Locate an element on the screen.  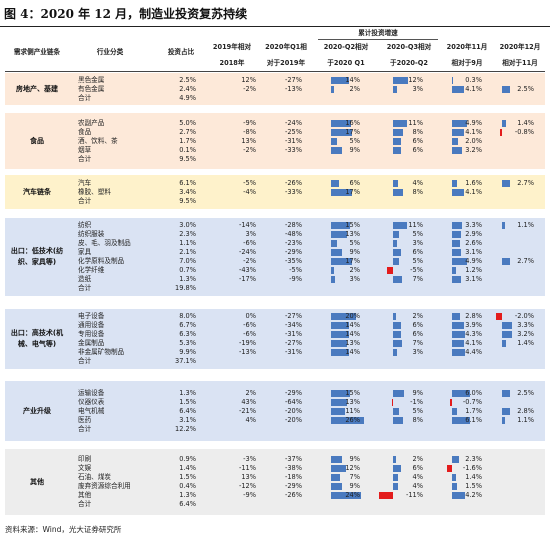
industry-cell: 纺织 is located at coordinates (85, 225).